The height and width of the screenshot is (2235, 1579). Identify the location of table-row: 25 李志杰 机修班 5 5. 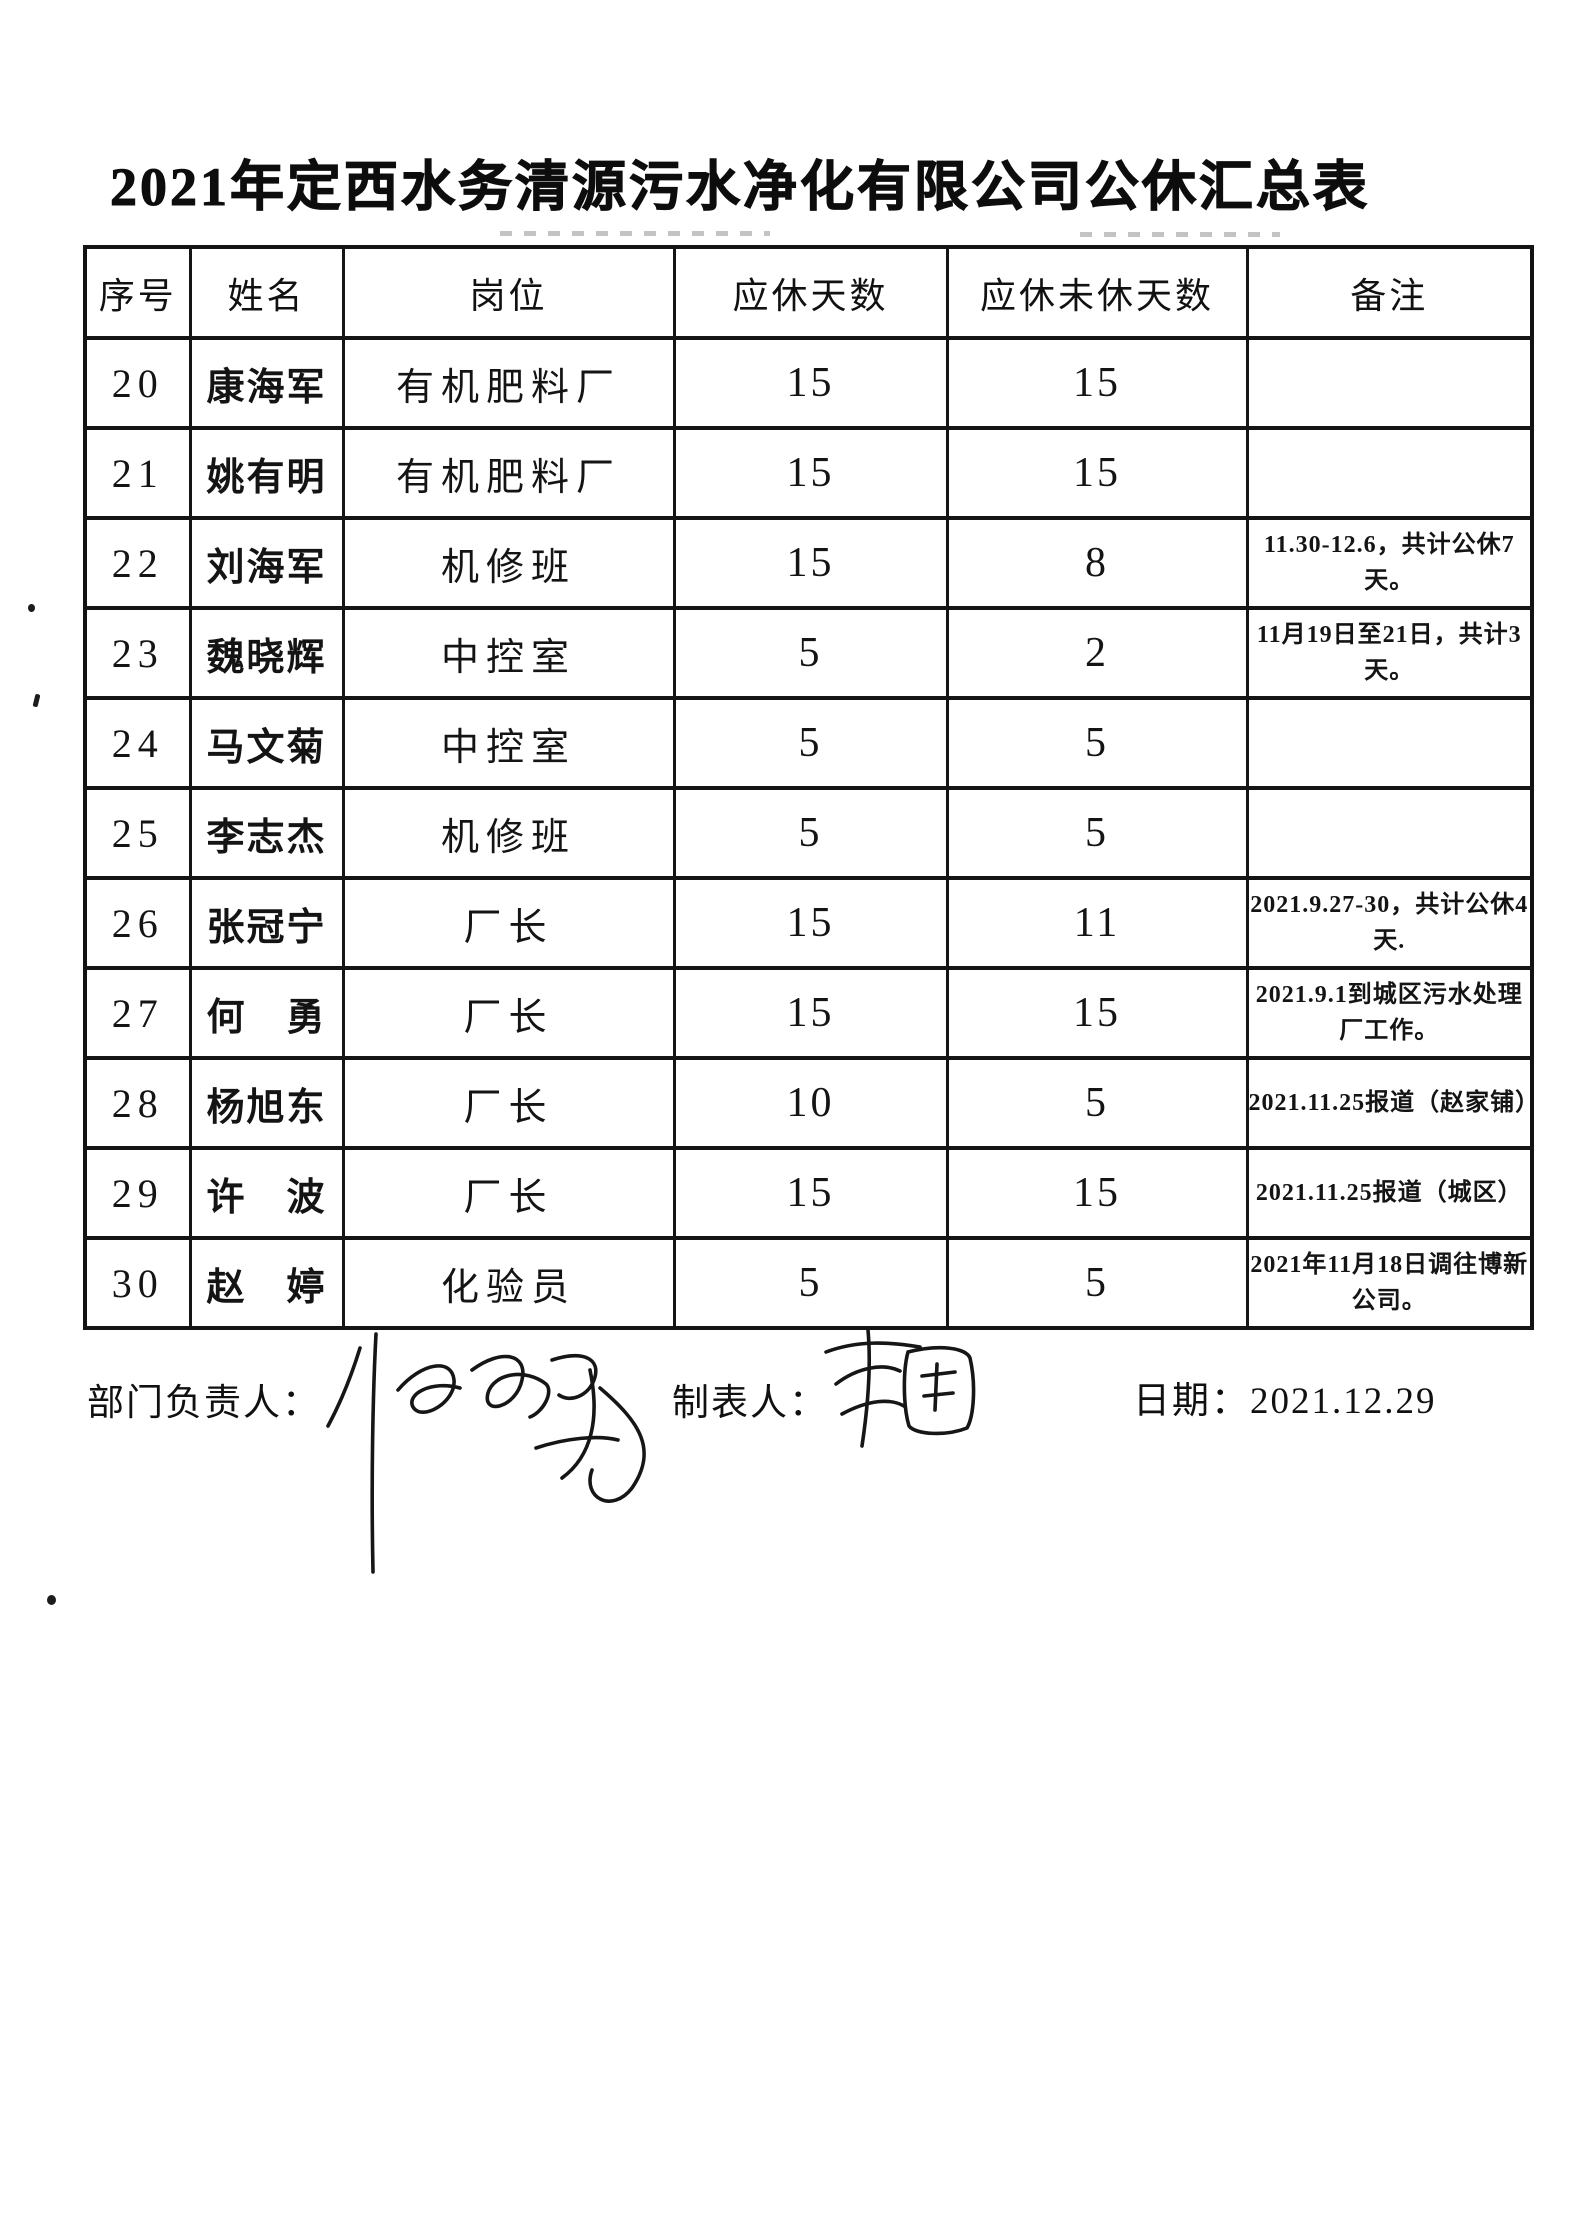
(808, 833).